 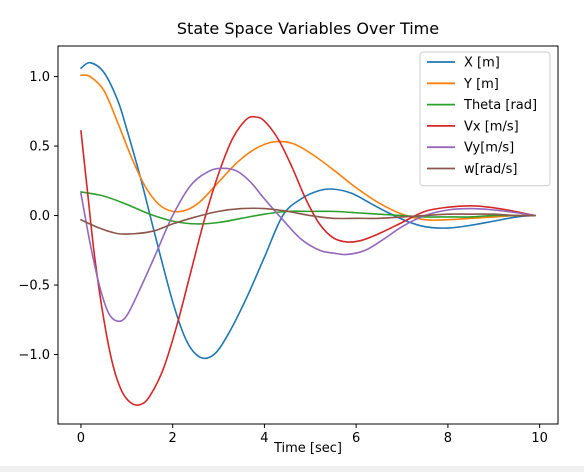 What do you see at coordinates (34, 286) in the screenshot?
I see `y-tick-label: −0.5` at bounding box center [34, 286].